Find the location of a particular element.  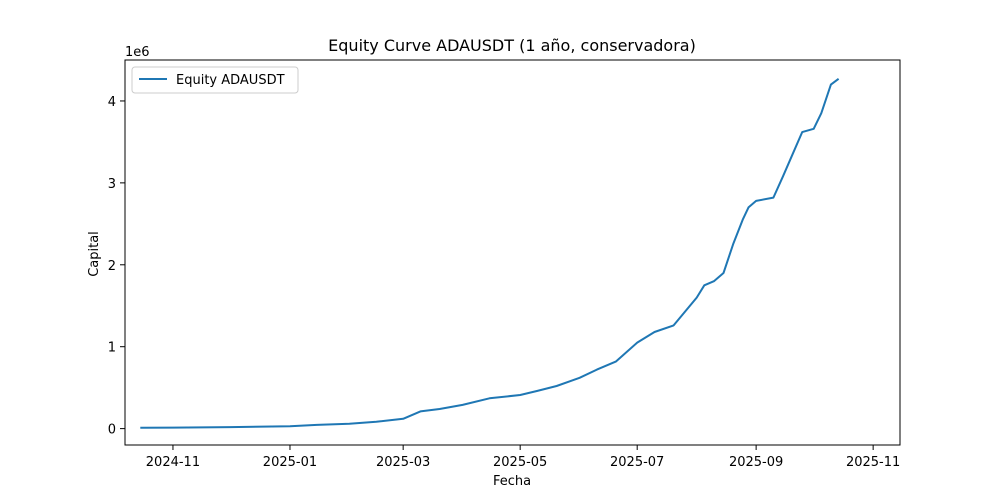

y-tick-label-1: 1 is located at coordinates (112, 348).